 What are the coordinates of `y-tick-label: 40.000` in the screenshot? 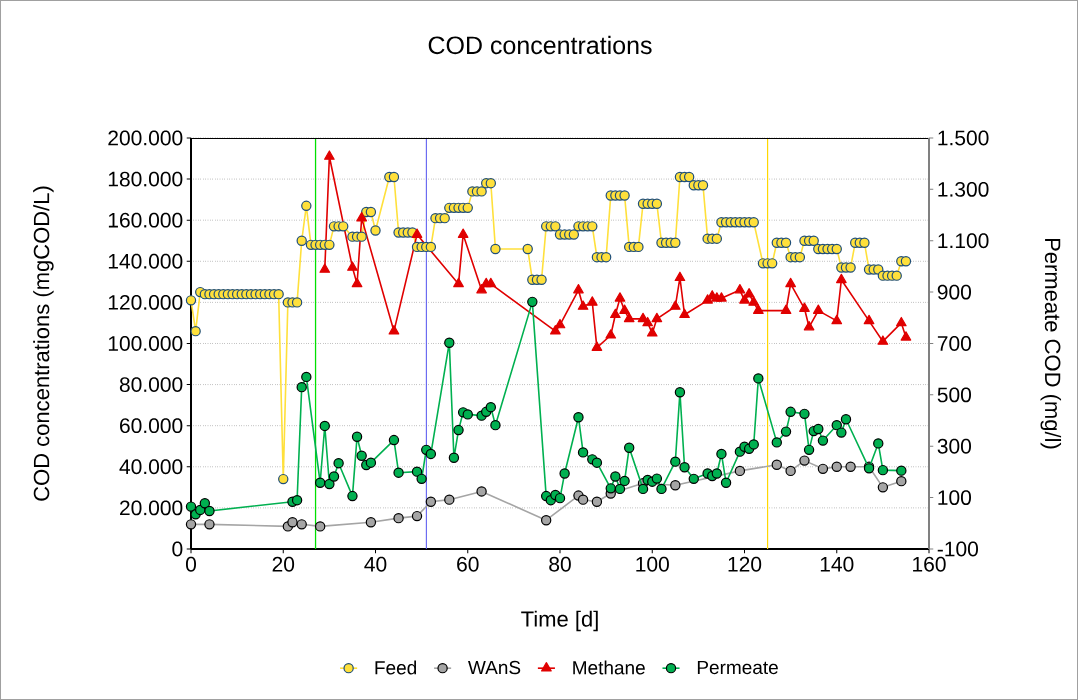 It's located at (151, 467).